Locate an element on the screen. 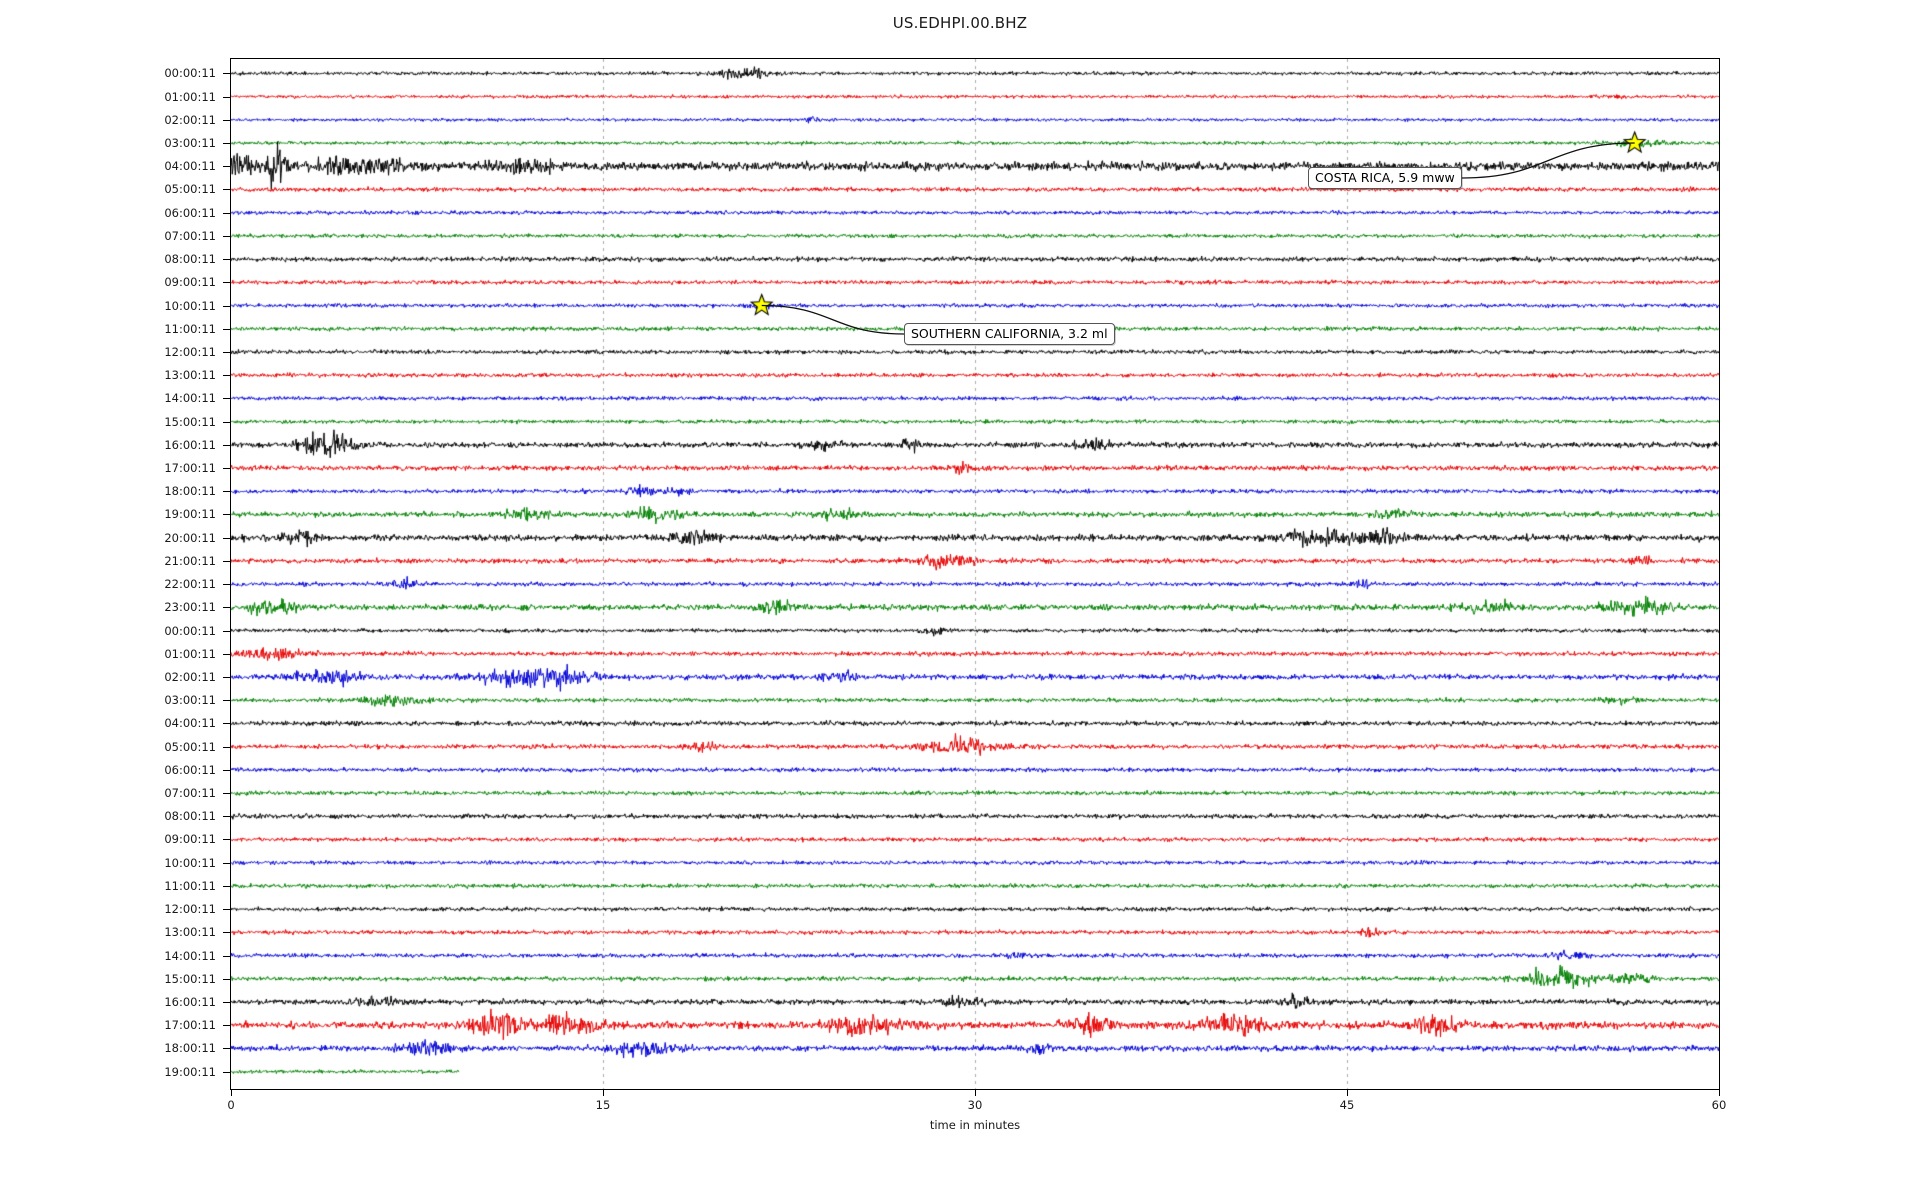 This screenshot has width=1920, height=1200. y-axis-tick-label: 16:00:11 is located at coordinates (190, 1001).